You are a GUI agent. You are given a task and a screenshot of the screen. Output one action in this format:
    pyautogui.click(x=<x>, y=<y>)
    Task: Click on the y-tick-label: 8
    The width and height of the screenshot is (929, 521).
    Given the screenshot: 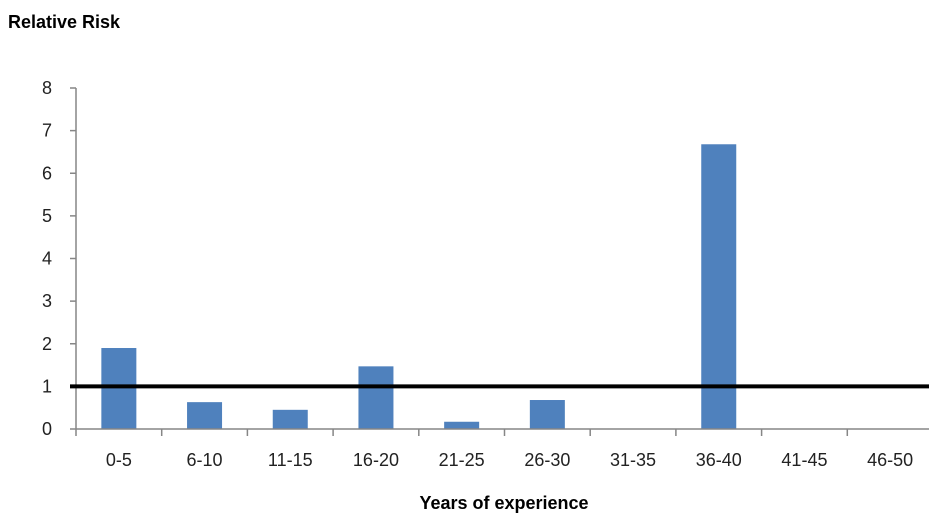 What is the action you would take?
    pyautogui.click(x=47, y=88)
    